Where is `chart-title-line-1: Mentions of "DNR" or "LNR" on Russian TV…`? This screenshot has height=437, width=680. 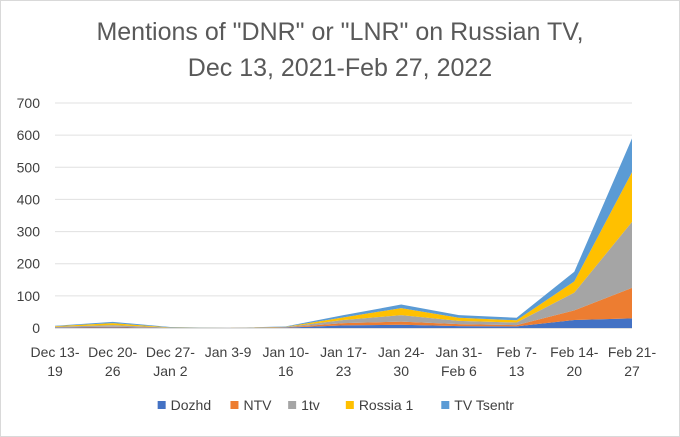 chart-title-line-1: Mentions of "DNR" or "LNR" on Russian TV… is located at coordinates (339, 32).